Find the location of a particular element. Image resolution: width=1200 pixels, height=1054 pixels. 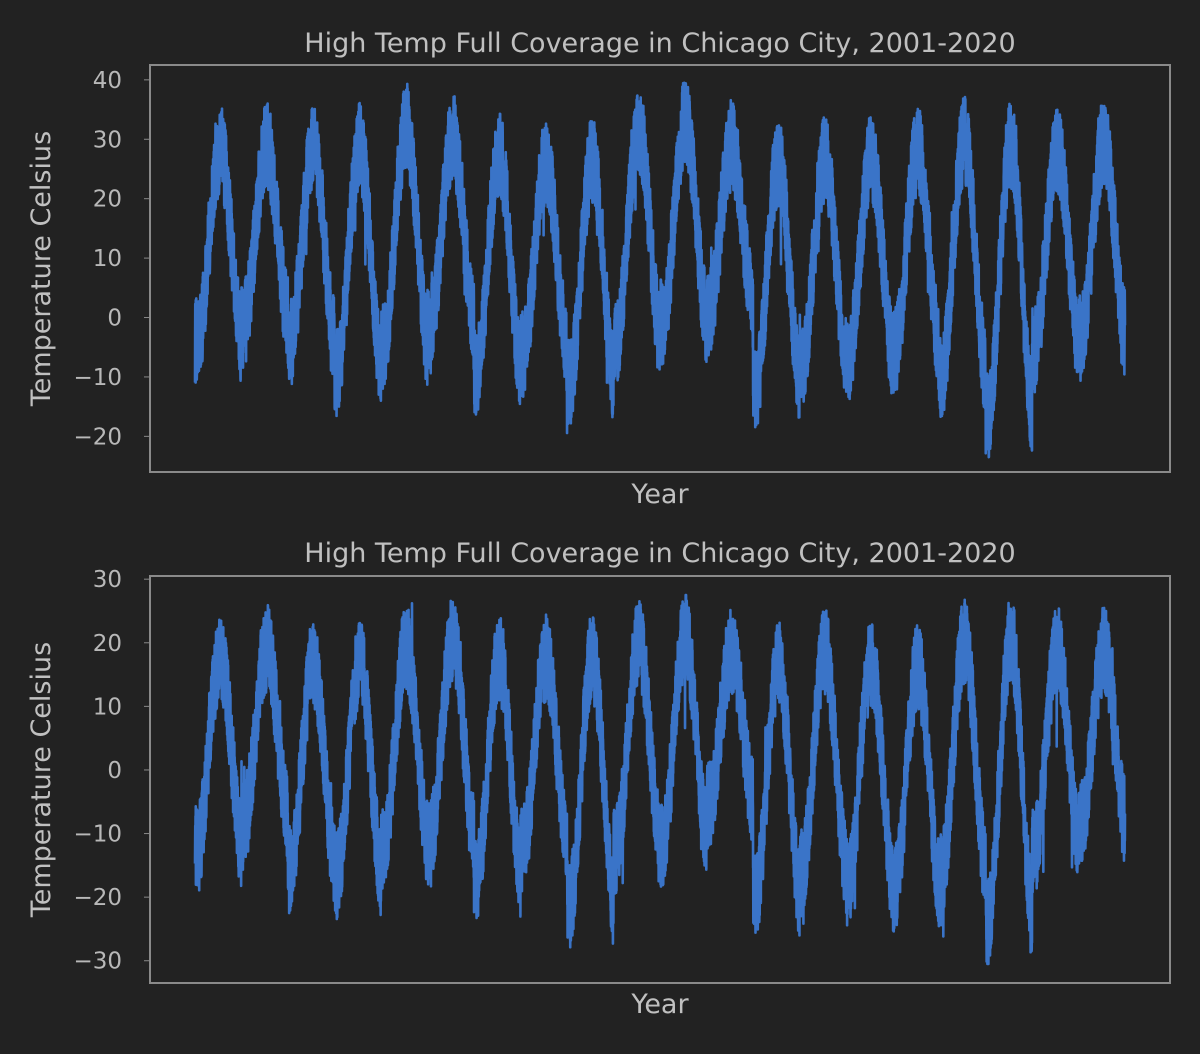

y-tick-label: 40 is located at coordinates (107, 81).